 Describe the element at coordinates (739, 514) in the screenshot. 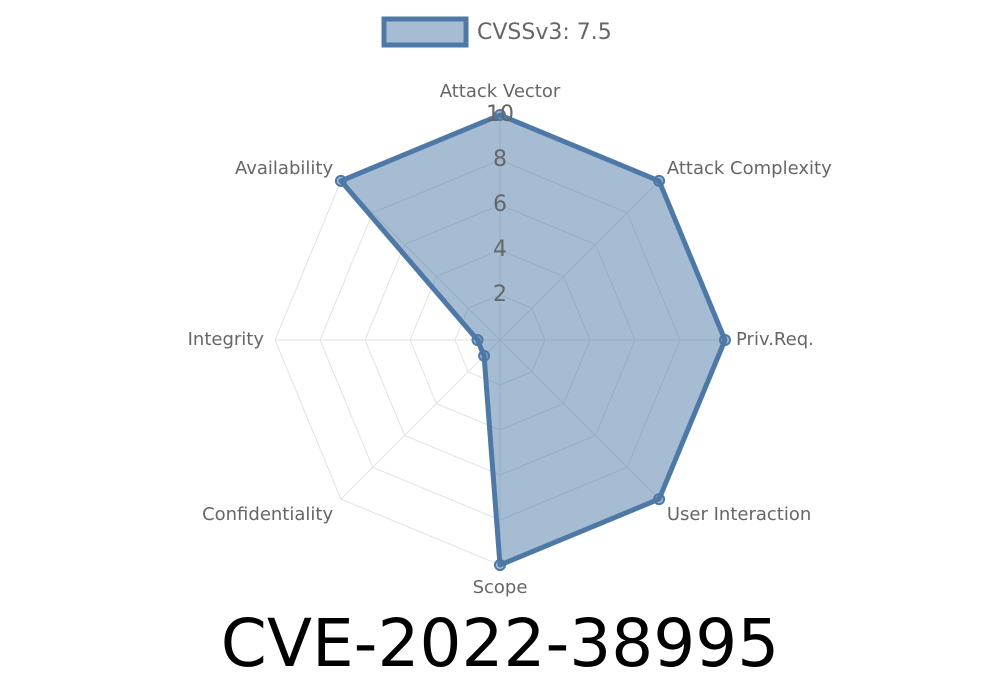

I see `axis-label: User Interaction` at that location.